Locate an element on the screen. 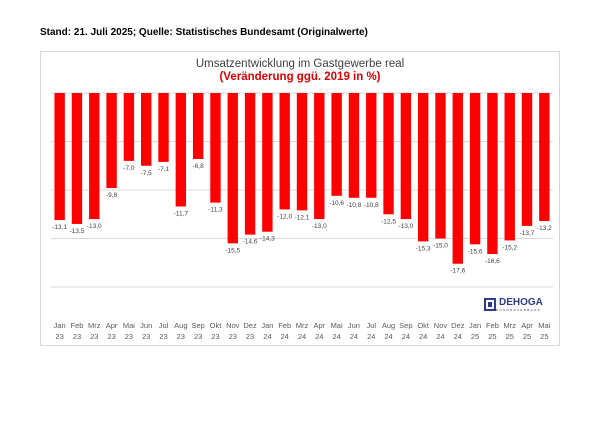 The image size is (610, 432). x-tick-month: Jul is located at coordinates (164, 325).